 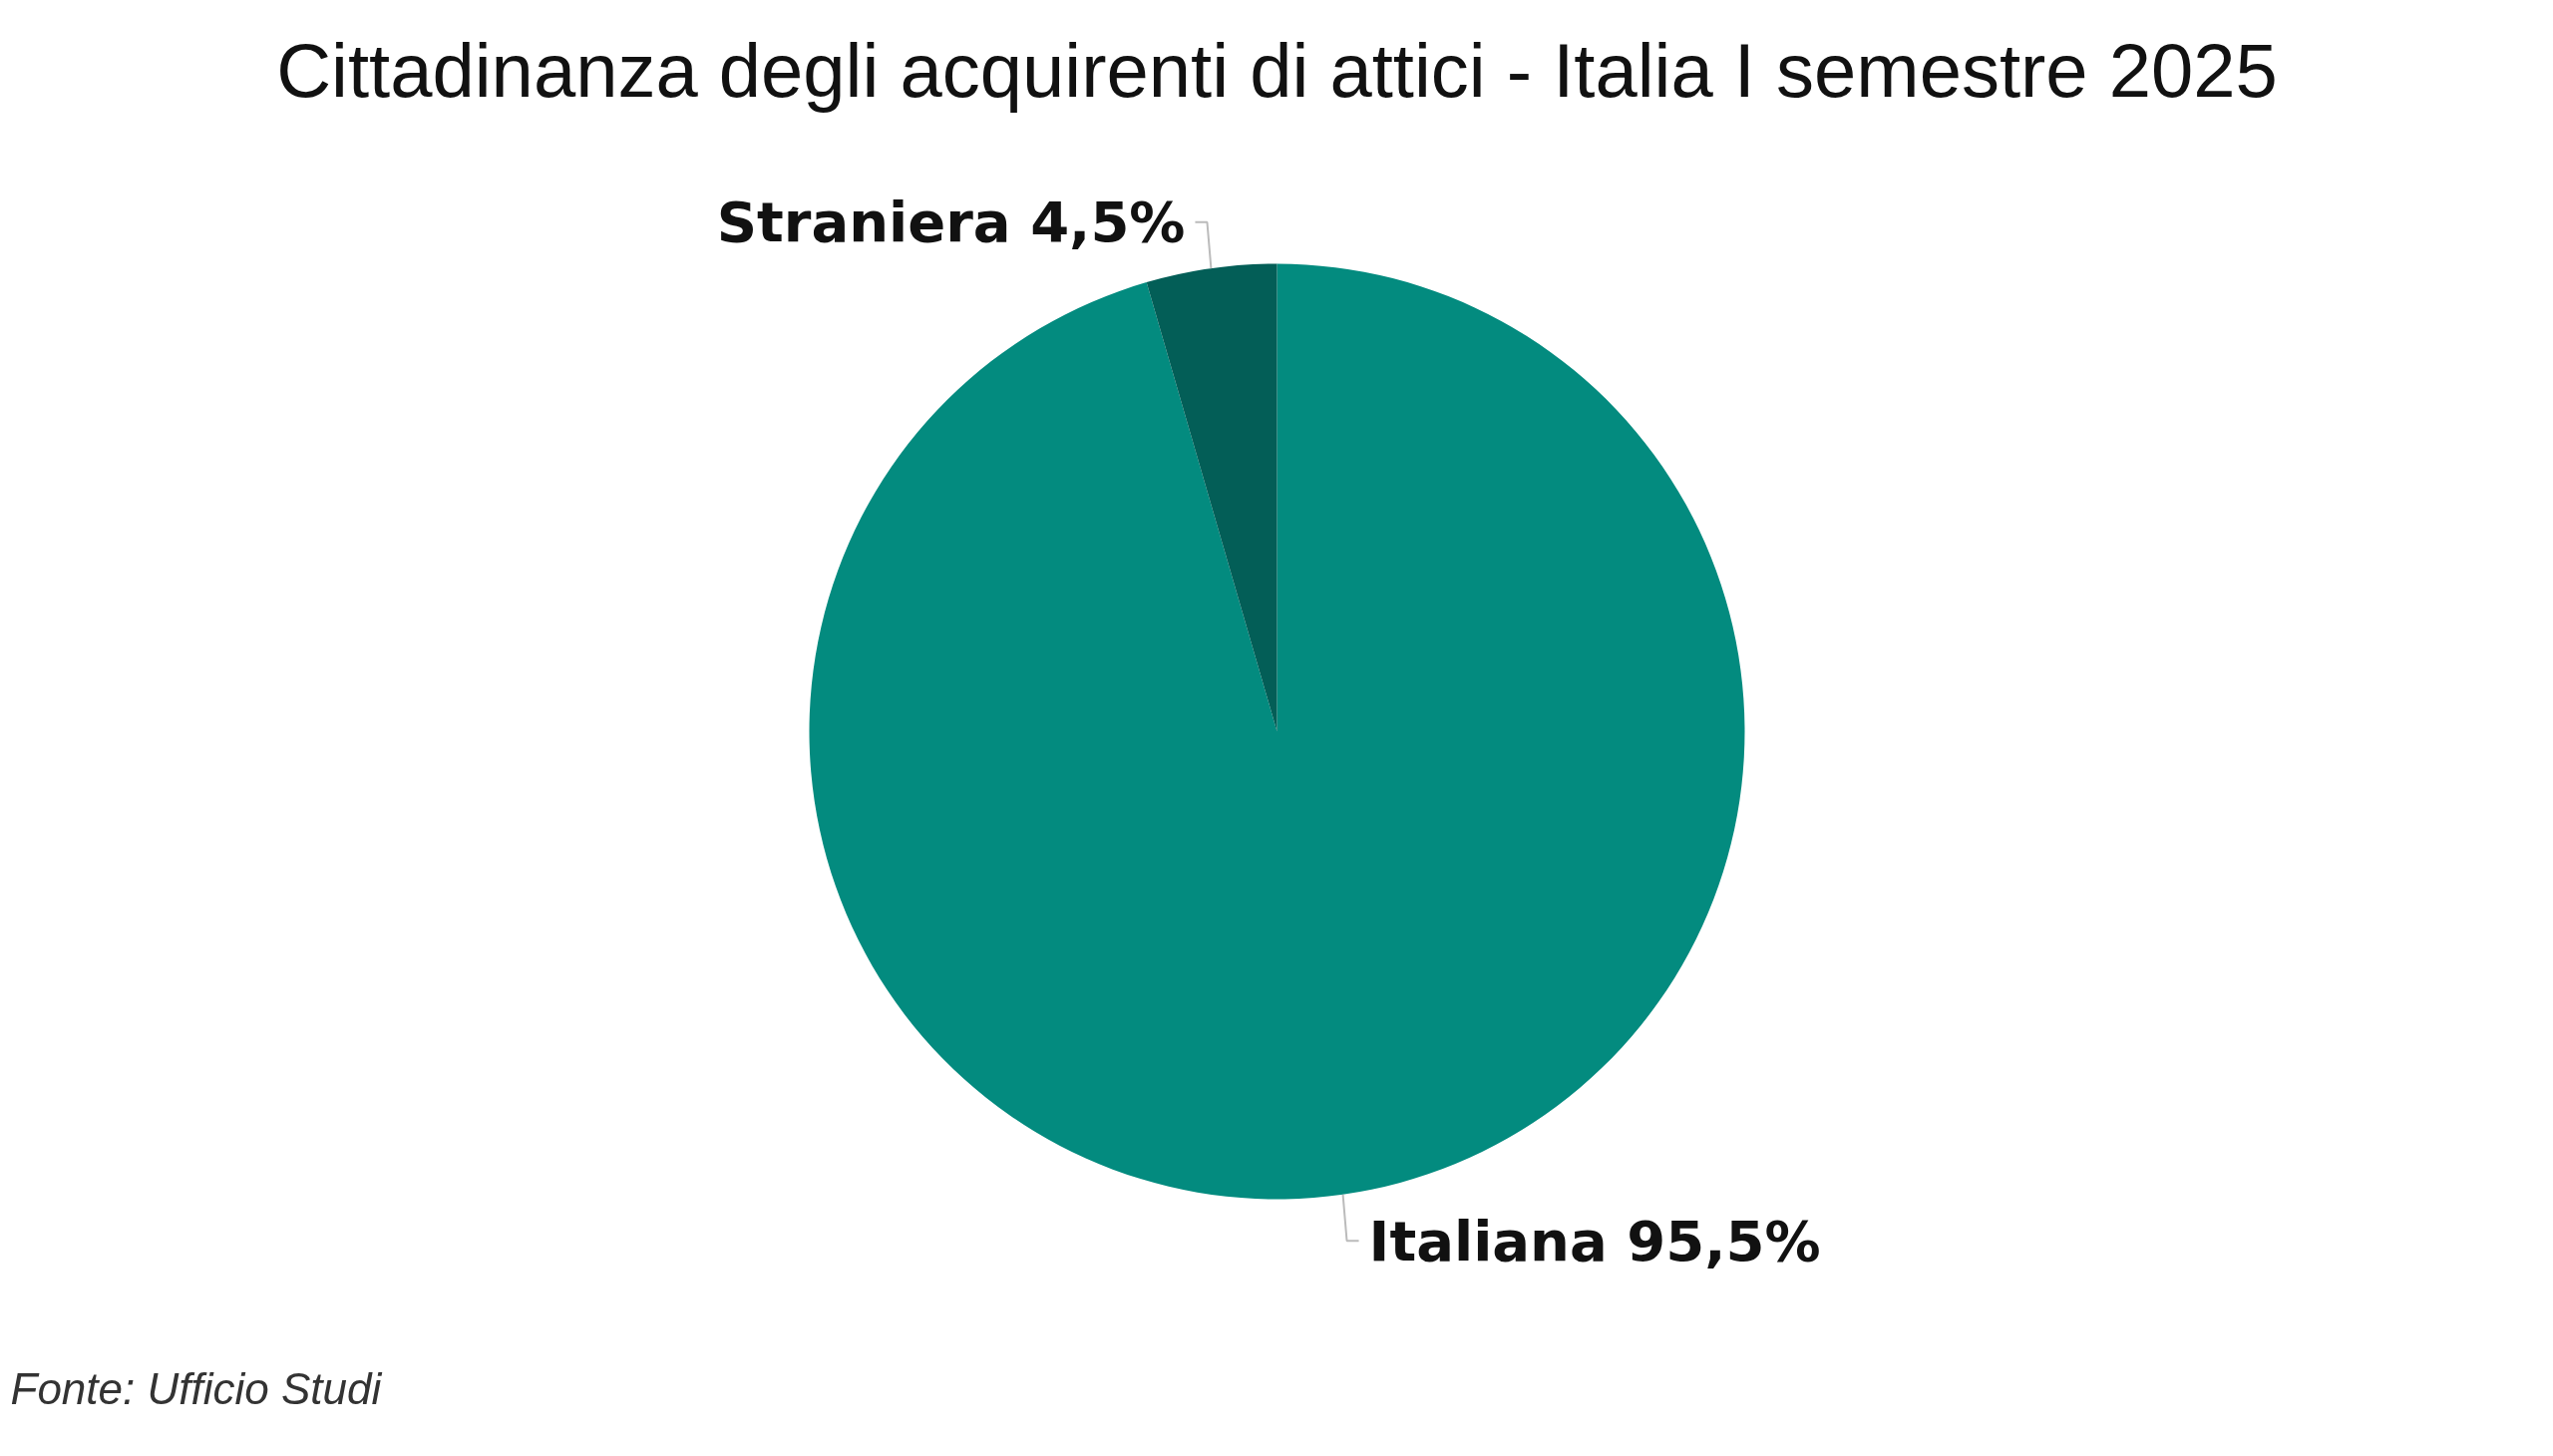 I want to click on source-note: Fonte: Ufficio Studi, so click(x=197, y=1388).